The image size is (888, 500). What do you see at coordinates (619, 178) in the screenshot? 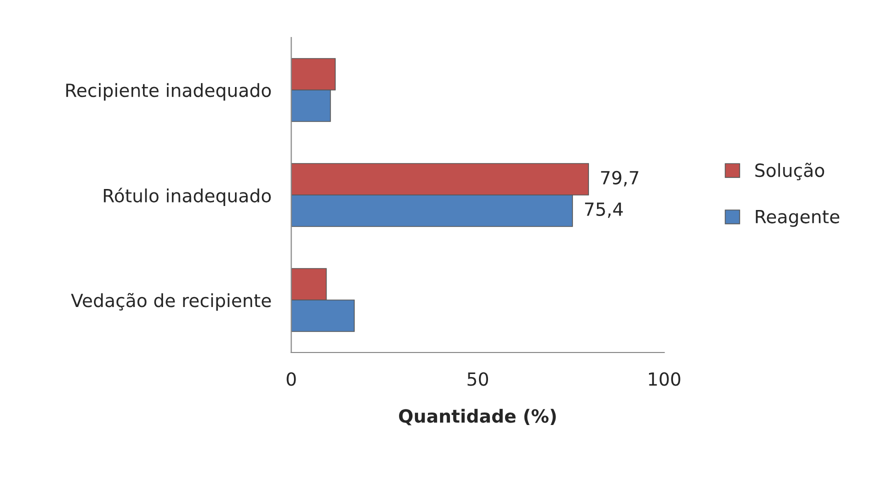
I see `data-label: 79,7` at bounding box center [619, 178].